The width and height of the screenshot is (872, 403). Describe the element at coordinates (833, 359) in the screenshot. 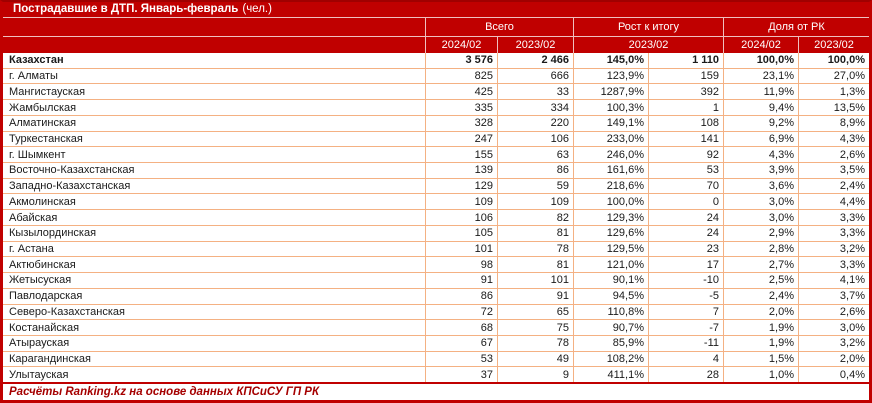

I see `share-2023-cell: 2,0%` at that location.